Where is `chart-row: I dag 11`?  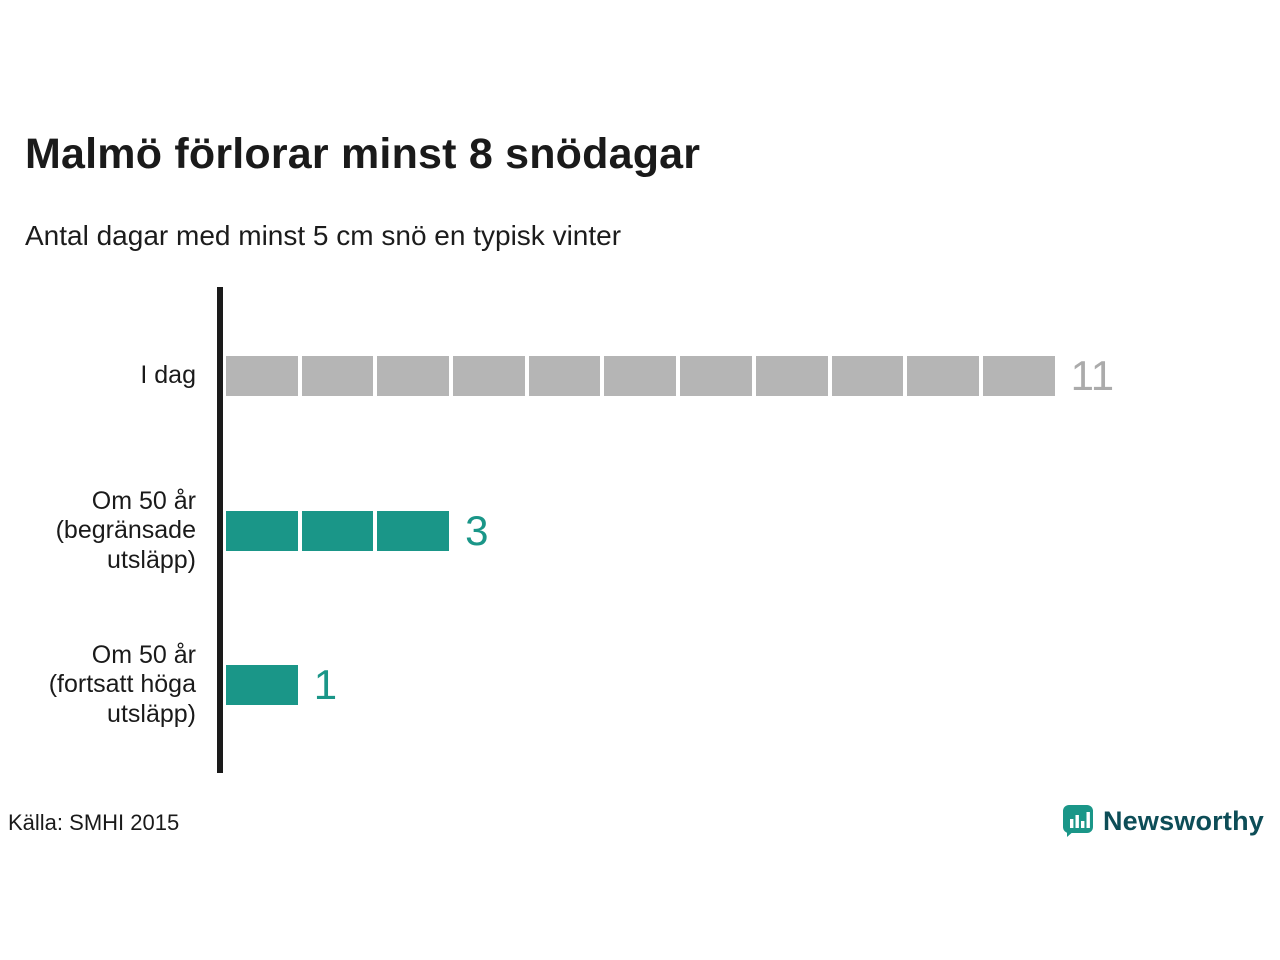
chart-row: I dag 11 is located at coordinates (557, 376).